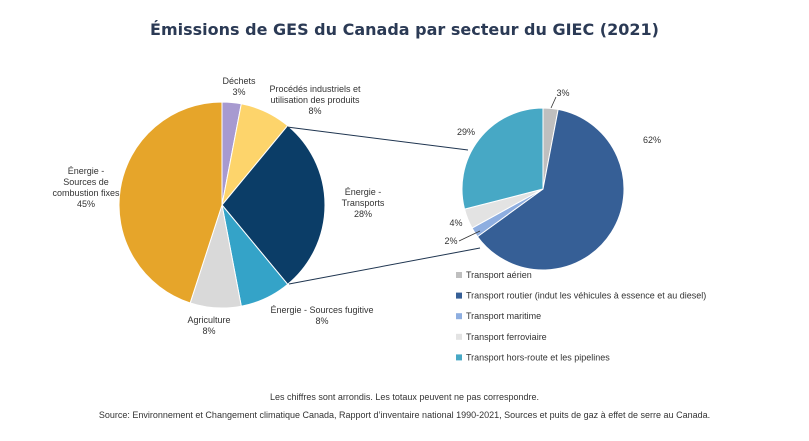  What do you see at coordinates (238, 92) in the screenshot?
I see `main-pie-label-0-line: 3%` at bounding box center [238, 92].